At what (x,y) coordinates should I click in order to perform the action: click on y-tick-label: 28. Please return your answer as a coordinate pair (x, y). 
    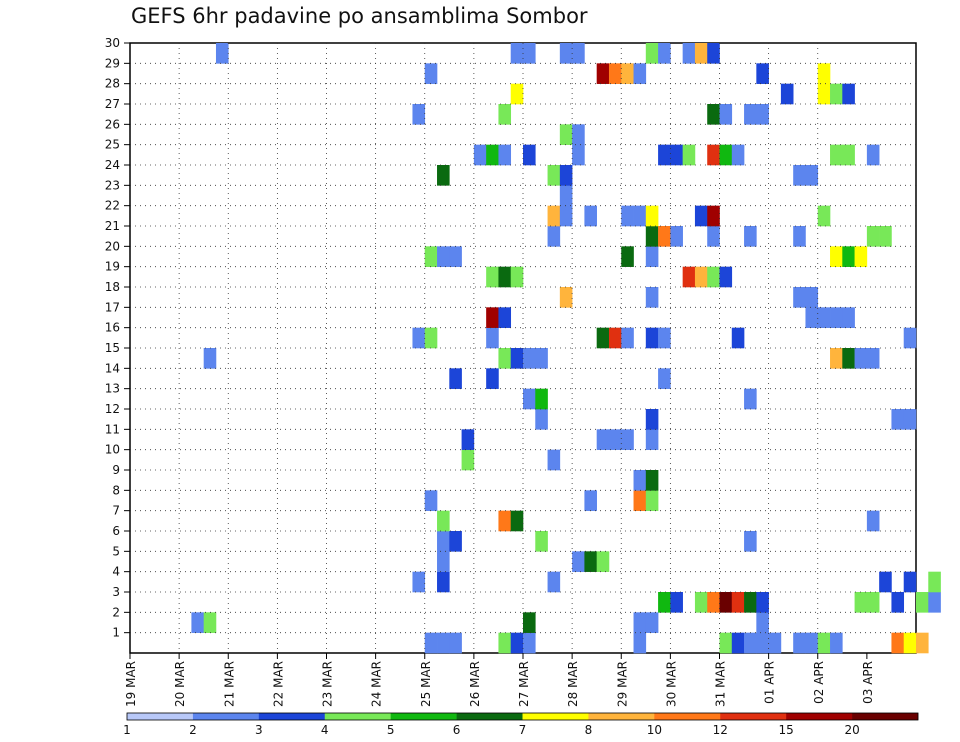
    Looking at the image, I should click on (112, 84).